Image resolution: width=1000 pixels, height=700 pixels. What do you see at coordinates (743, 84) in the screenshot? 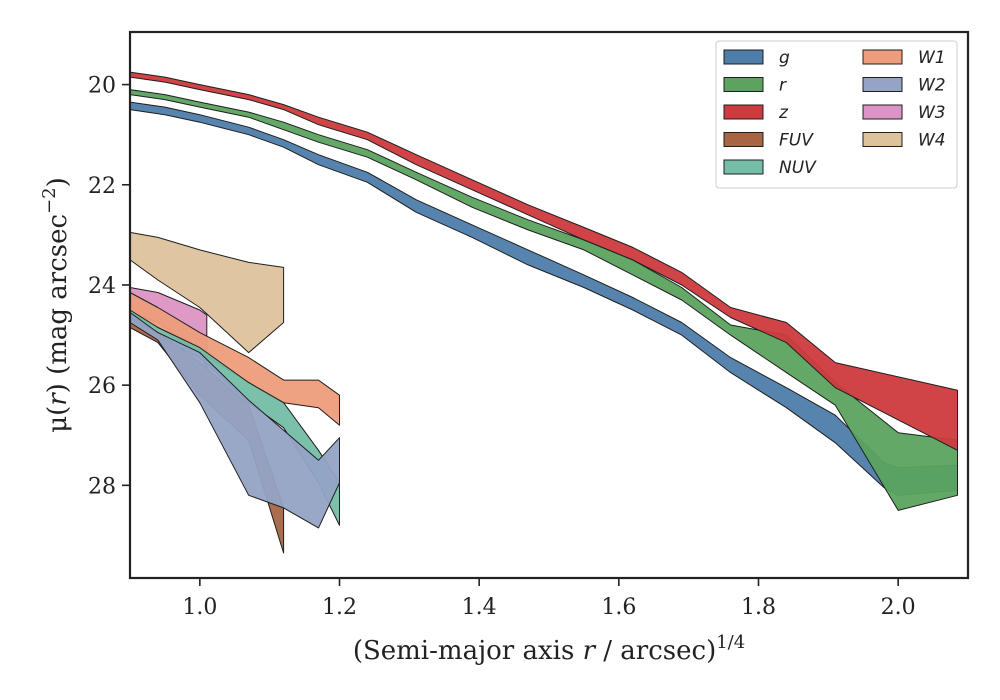
I see `legend-swatch-r` at bounding box center [743, 84].